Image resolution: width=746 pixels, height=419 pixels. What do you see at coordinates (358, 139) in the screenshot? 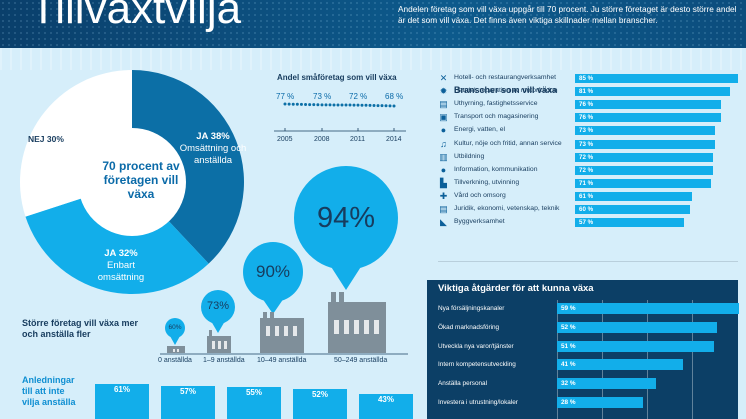
I see `trend-year-2011: 2011` at bounding box center [358, 139].